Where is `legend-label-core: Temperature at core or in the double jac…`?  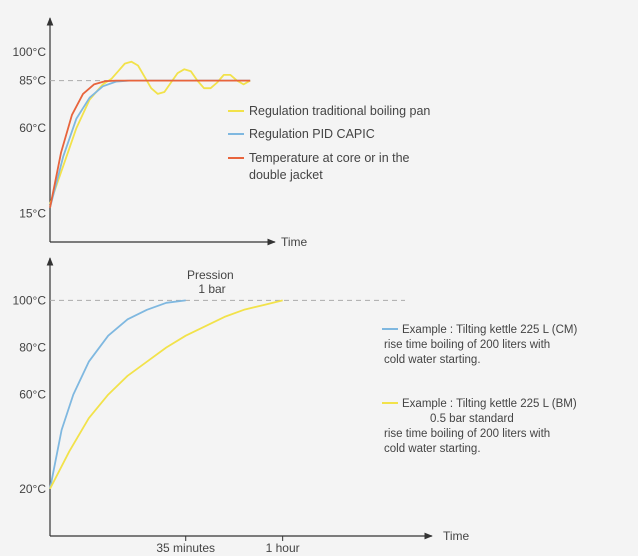
legend-label-core: Temperature at core or in the double jac… is located at coordinates (331, 166).